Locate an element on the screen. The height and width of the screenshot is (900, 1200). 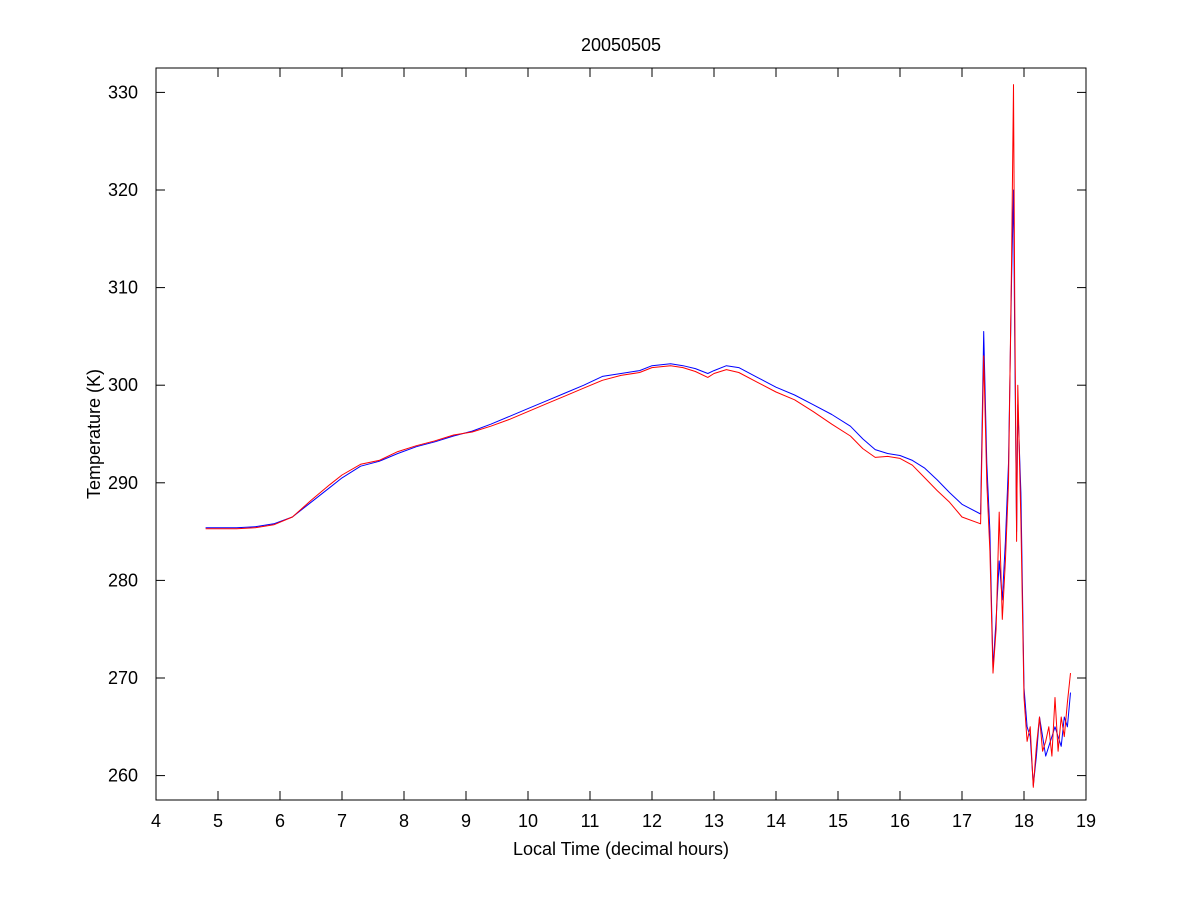
x-tick-label: 4 is located at coordinates (156, 821).